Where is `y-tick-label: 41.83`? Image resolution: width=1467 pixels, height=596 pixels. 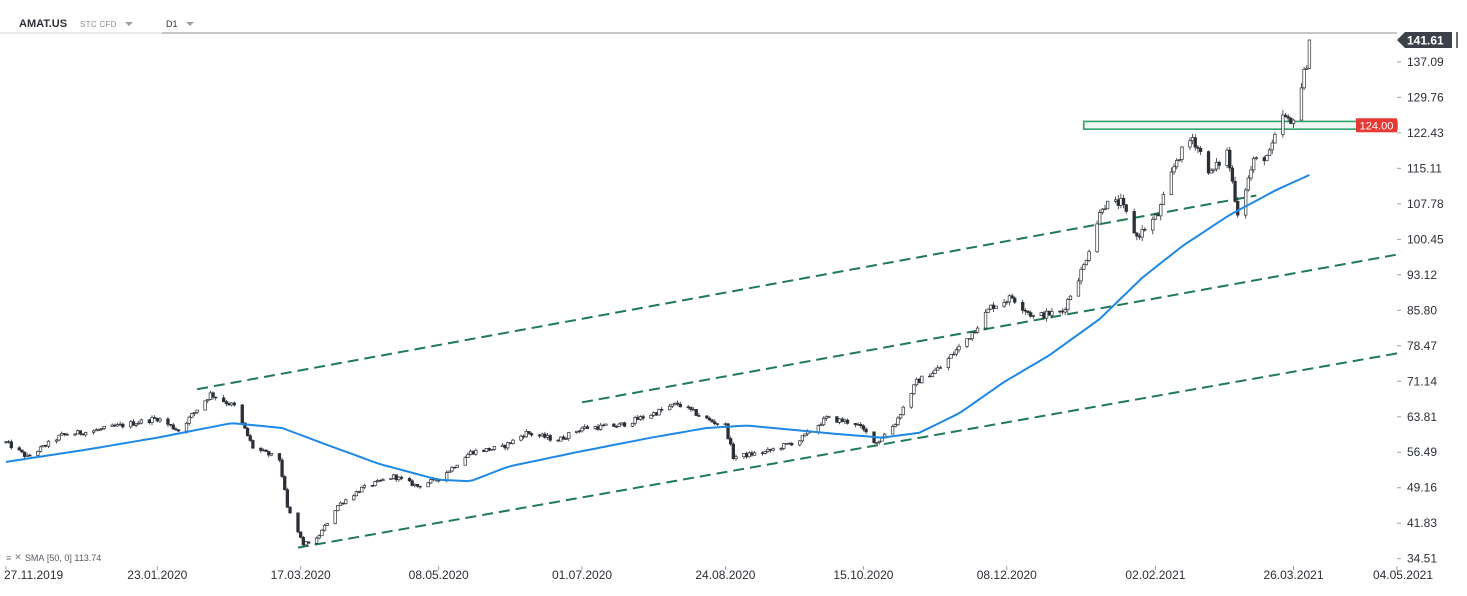 y-tick-label: 41.83 is located at coordinates (1422, 523).